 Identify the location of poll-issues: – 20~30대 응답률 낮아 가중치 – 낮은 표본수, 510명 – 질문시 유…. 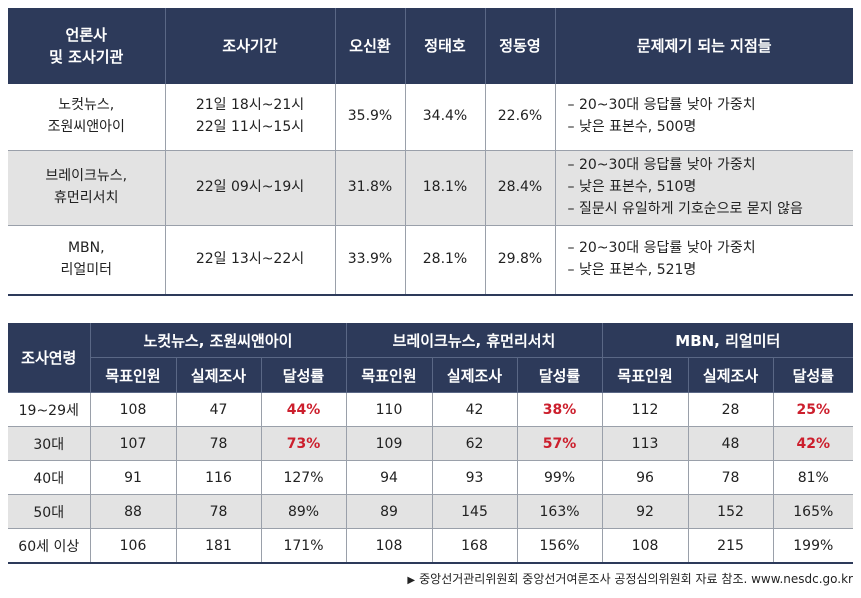
(704, 188).